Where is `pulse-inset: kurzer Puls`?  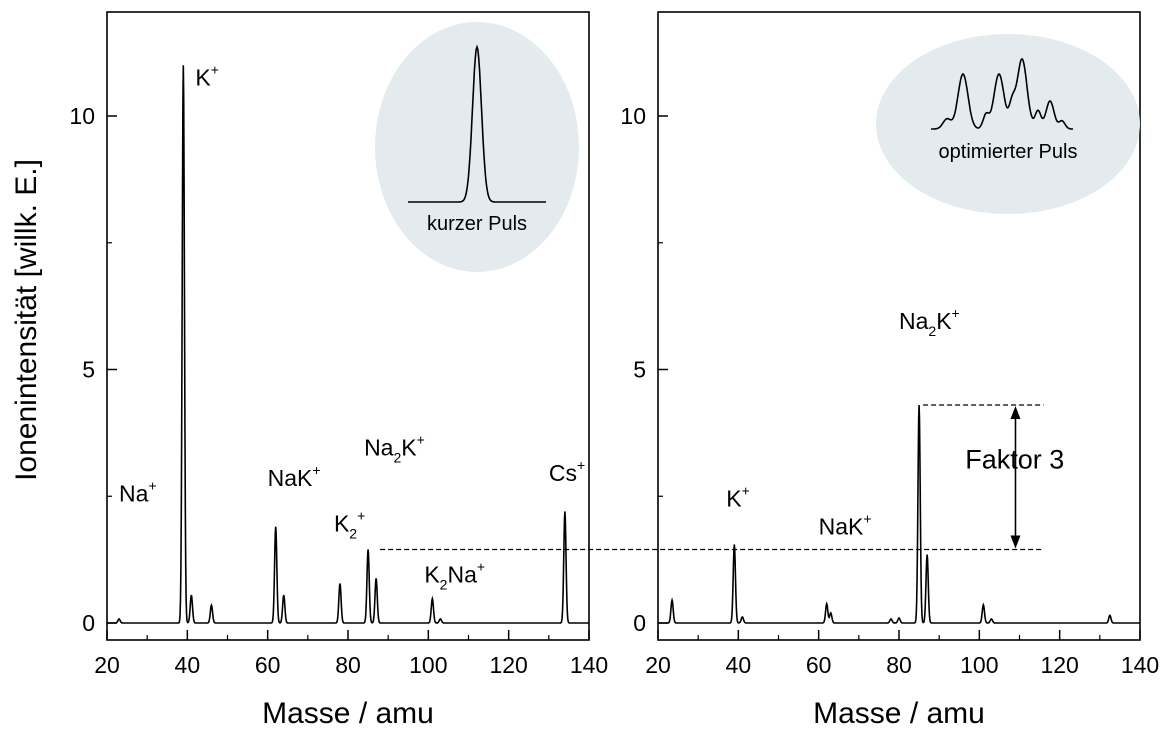 pulse-inset: kurzer Puls is located at coordinates (477, 147).